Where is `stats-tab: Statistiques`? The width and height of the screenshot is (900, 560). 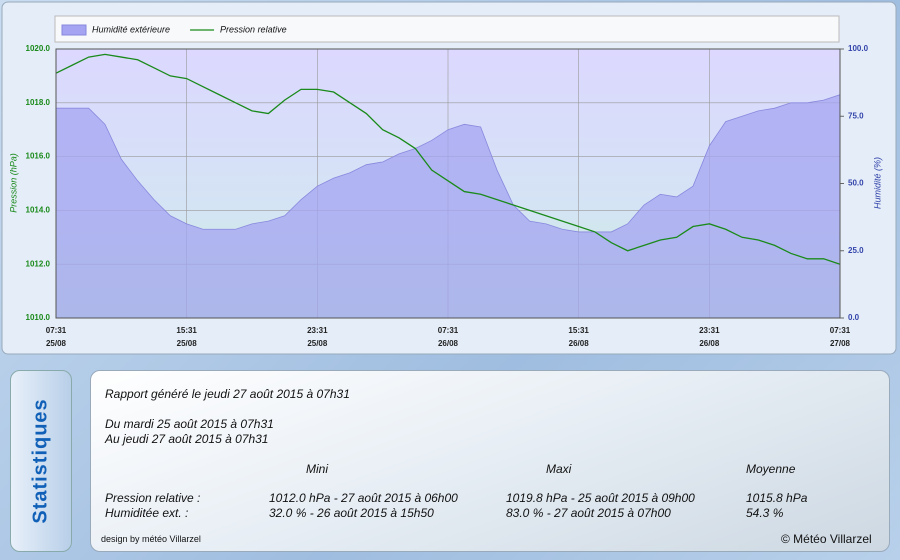
stats-tab: Statistiques is located at coordinates (41, 461).